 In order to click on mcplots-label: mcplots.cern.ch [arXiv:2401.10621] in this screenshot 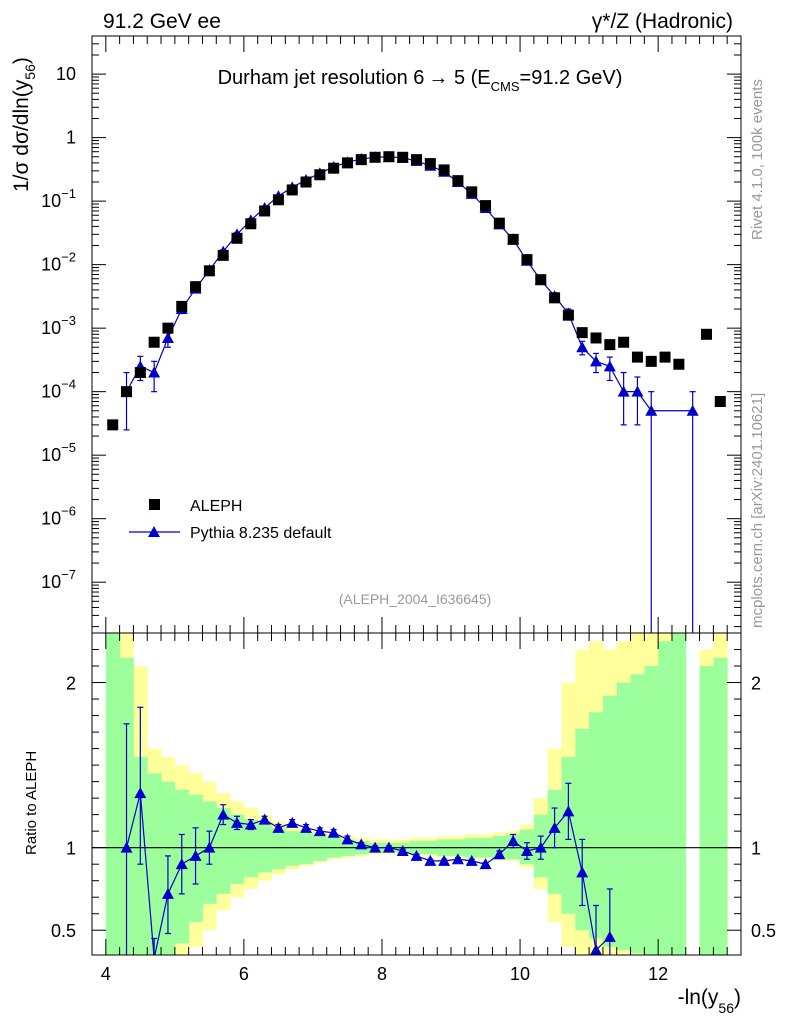, I will do `click(757, 510)`.